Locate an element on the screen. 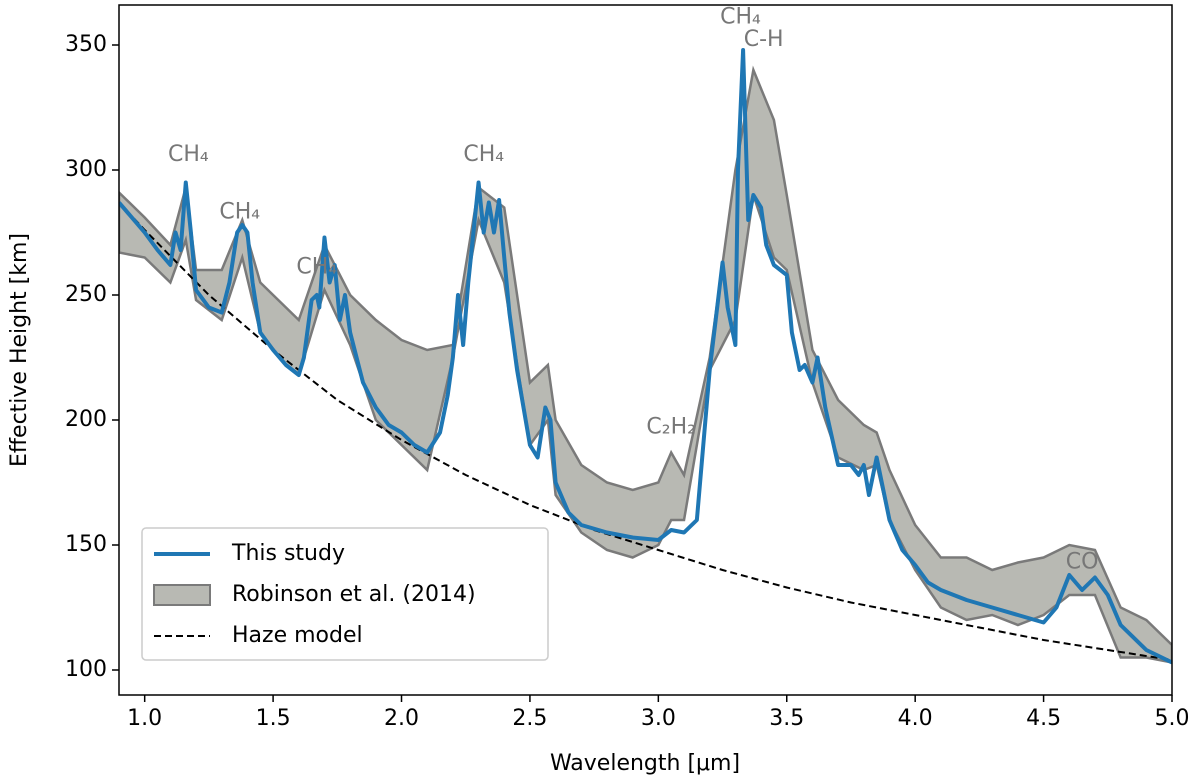 Image resolution: width=1200 pixels, height=783 pixels. x-tick-label: 4.0 is located at coordinates (915, 718).